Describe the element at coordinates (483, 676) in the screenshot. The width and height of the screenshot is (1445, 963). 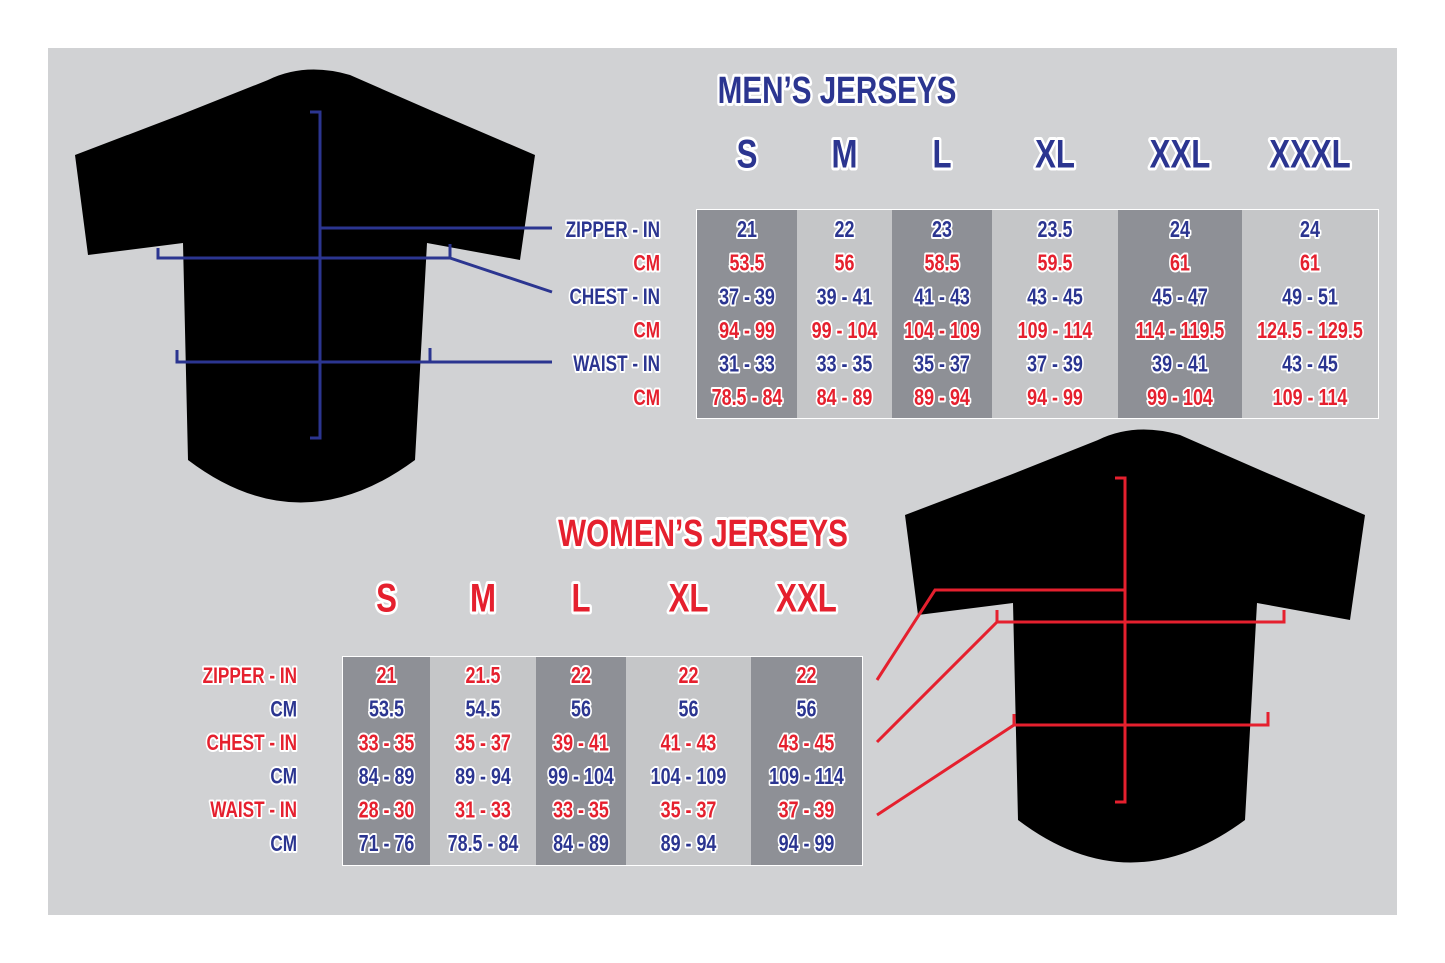
I see `cell: 21.5` at that location.